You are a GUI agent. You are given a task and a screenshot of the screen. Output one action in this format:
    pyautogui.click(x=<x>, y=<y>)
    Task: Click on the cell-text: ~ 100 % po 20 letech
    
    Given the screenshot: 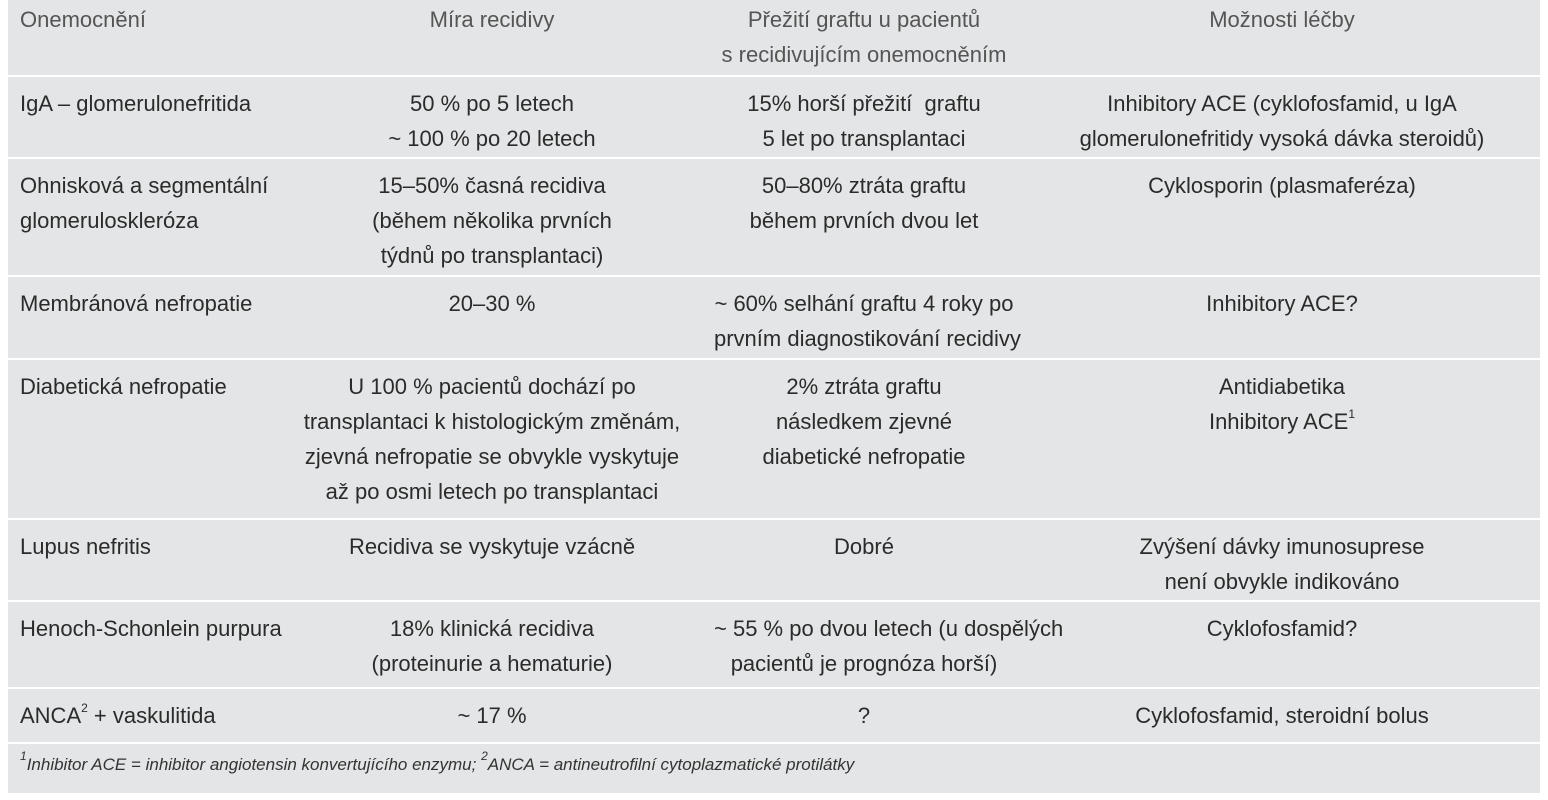 What is the action you would take?
    pyautogui.click(x=492, y=138)
    